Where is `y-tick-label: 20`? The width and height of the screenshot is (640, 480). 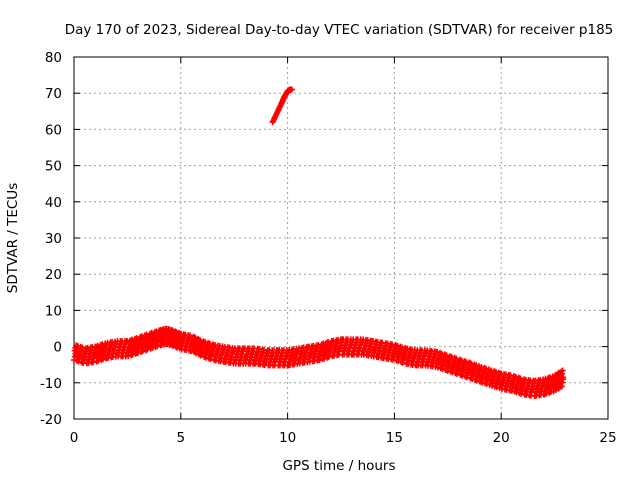
y-tick-label: 20 is located at coordinates (53, 275).